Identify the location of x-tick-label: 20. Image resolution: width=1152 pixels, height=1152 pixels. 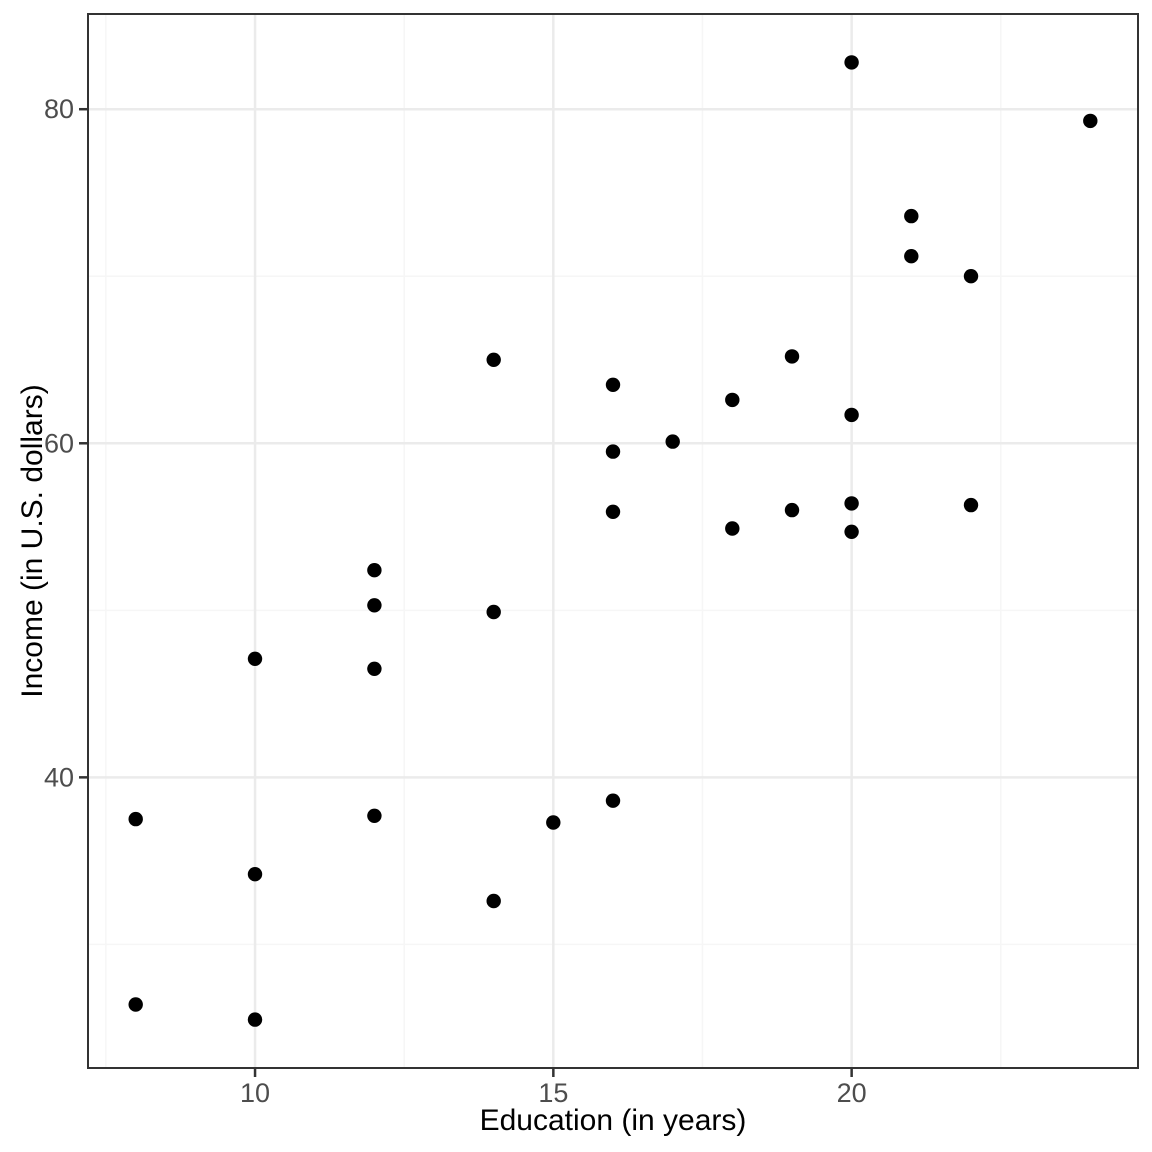
(852, 1093).